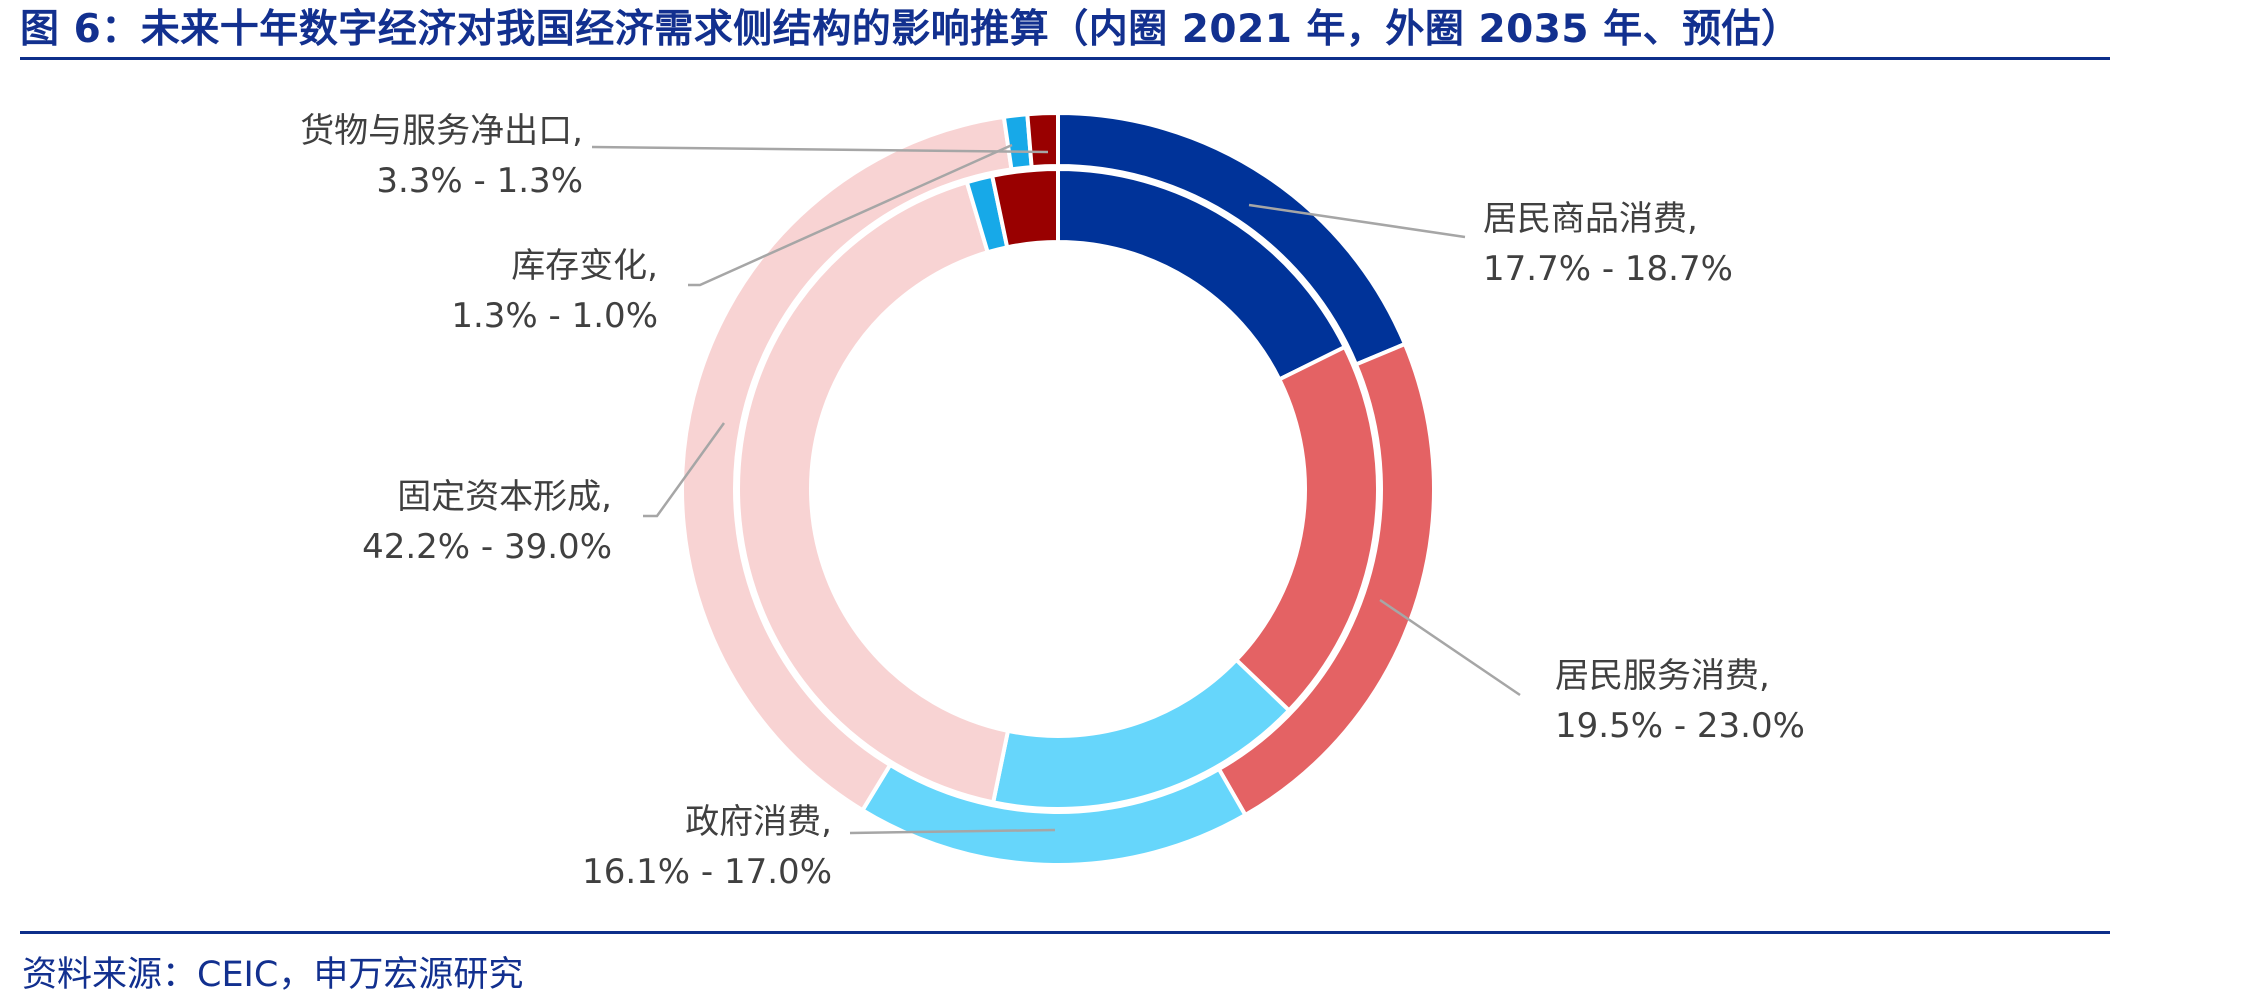 The width and height of the screenshot is (2244, 1007). Describe the element at coordinates (479, 181) in the screenshot. I see `data-label-5-line2: 3.3% - 1.3%` at that location.